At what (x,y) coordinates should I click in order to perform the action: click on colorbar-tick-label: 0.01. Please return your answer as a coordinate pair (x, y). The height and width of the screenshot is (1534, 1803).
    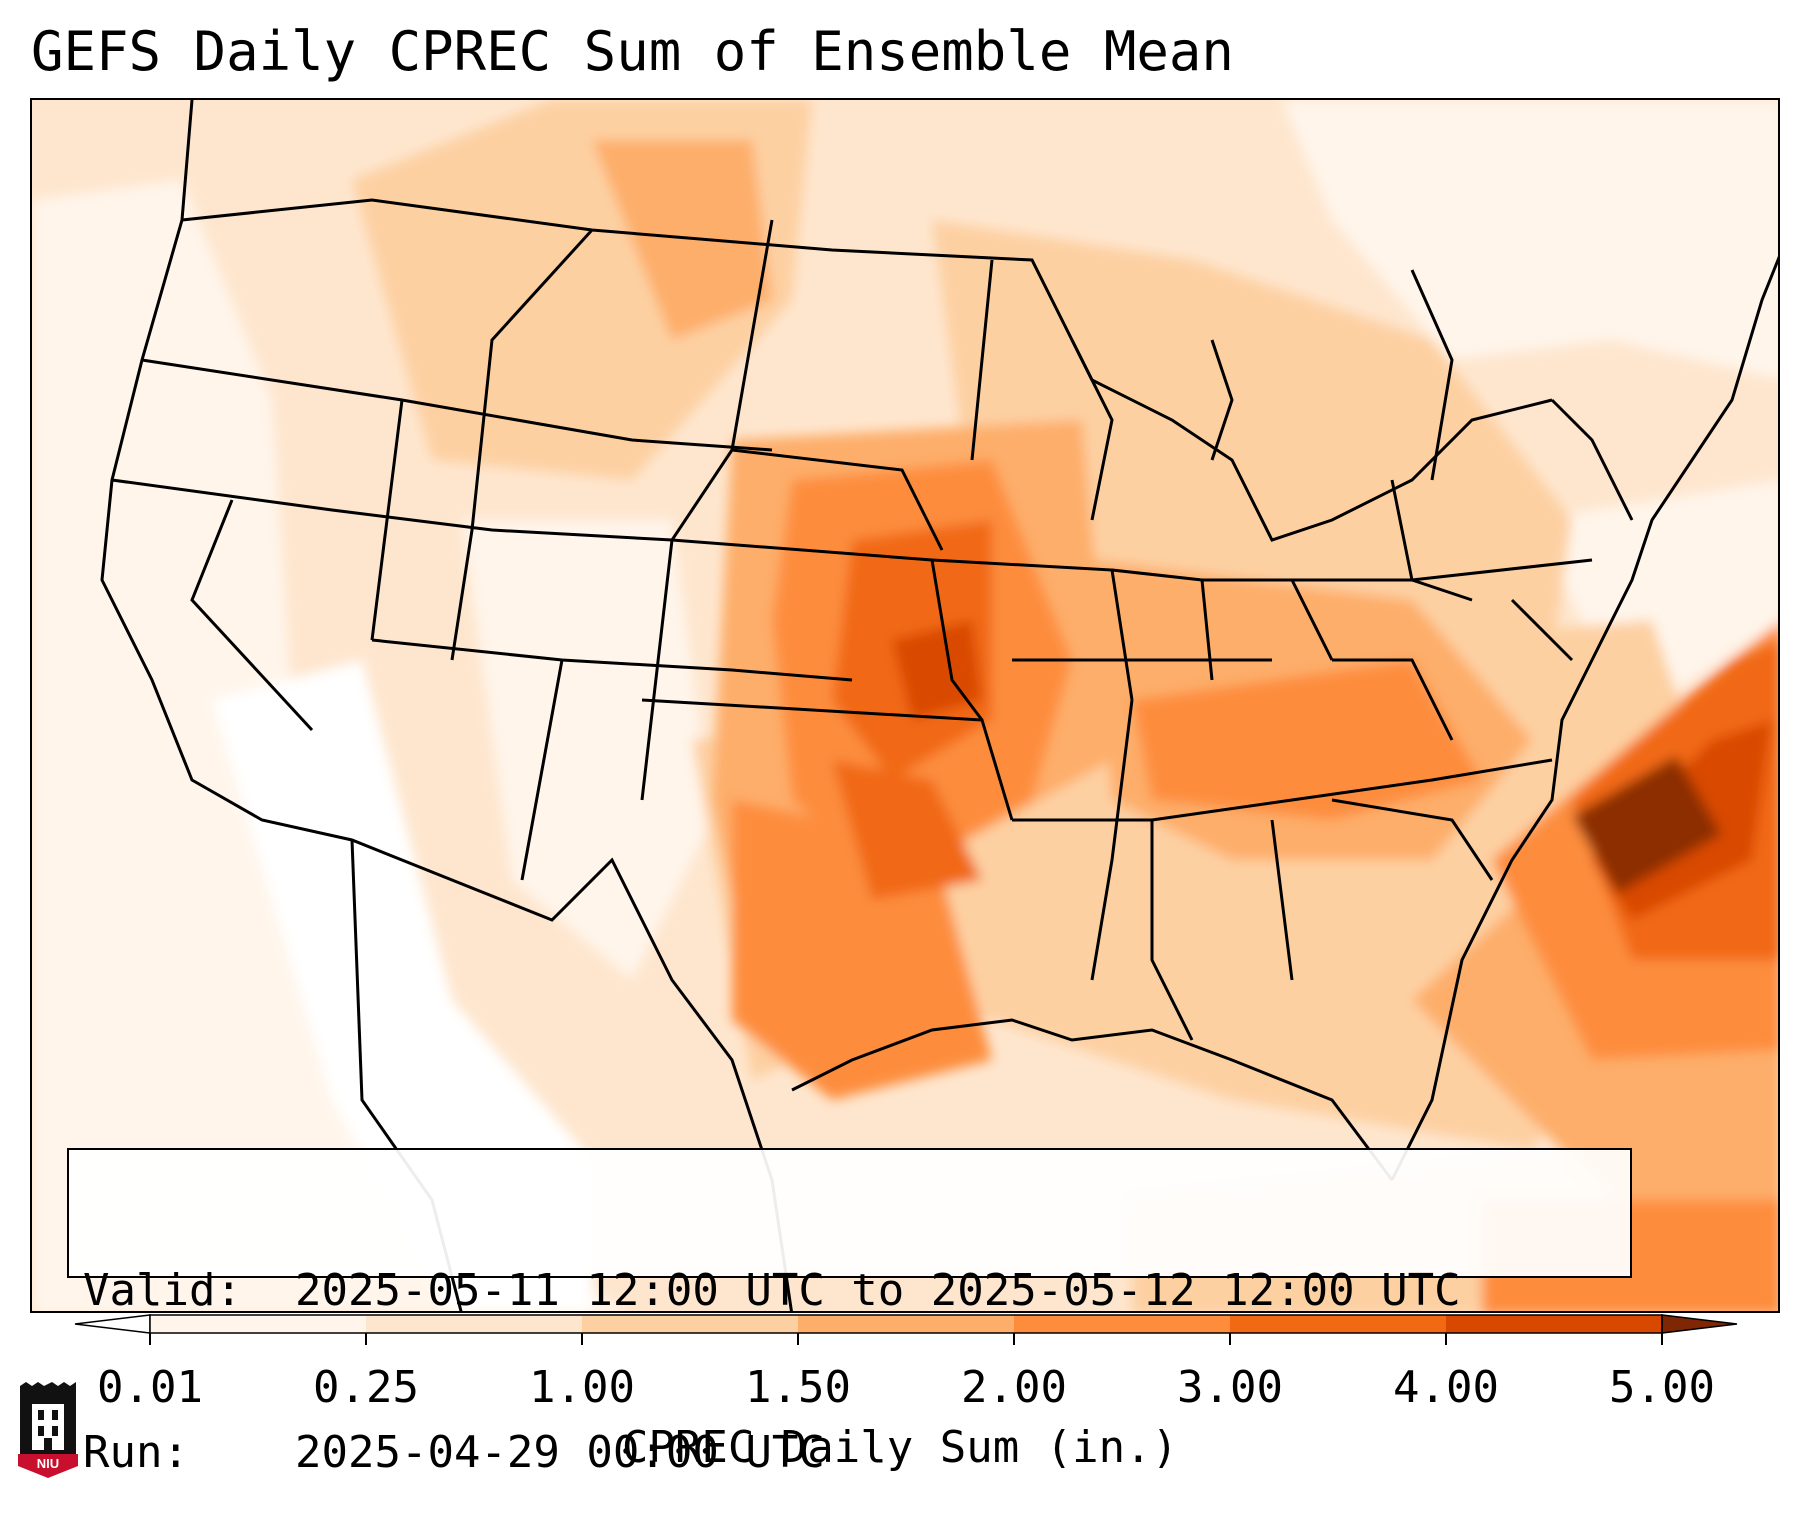
    Looking at the image, I should click on (150, 1387).